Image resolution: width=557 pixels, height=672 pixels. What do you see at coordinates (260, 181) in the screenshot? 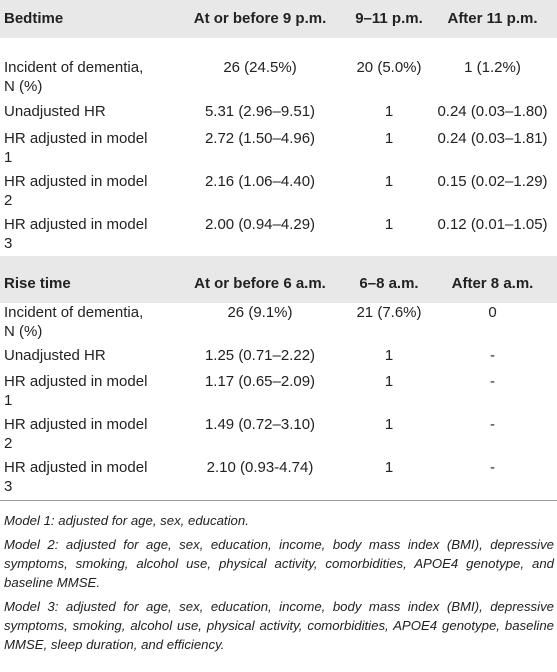
I see `table-cell: 2.16 (1.06–4.40)` at bounding box center [260, 181].